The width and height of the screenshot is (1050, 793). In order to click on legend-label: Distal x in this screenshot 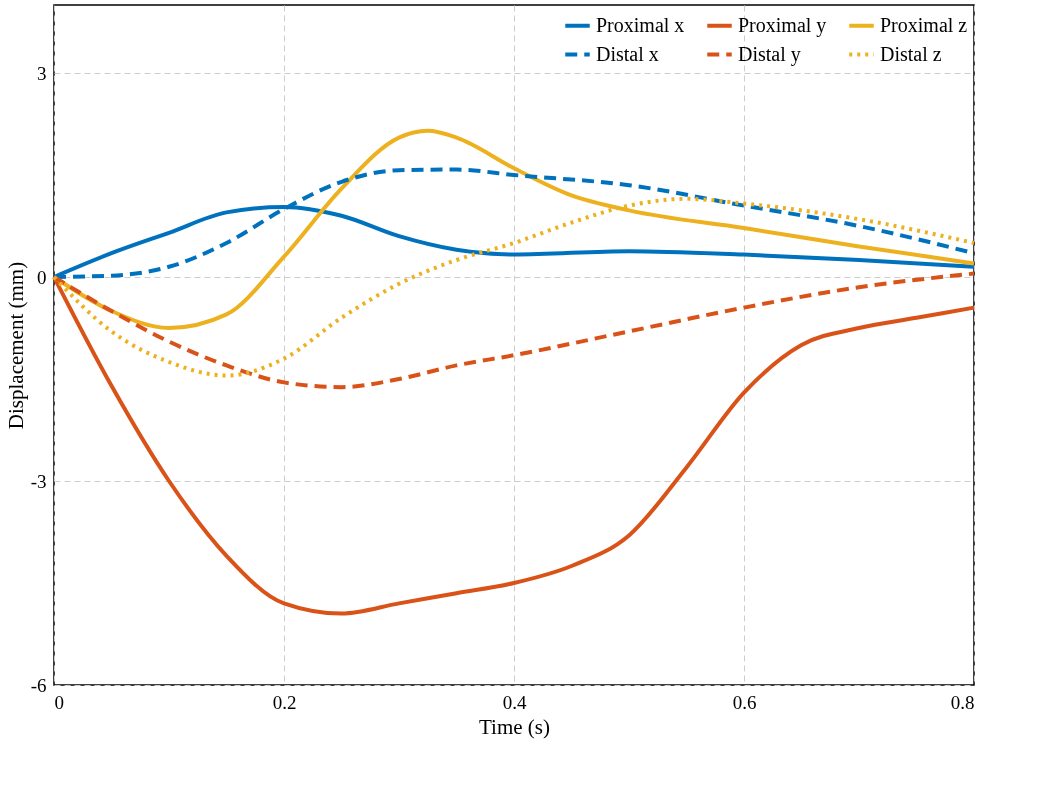, I will do `click(627, 53)`.